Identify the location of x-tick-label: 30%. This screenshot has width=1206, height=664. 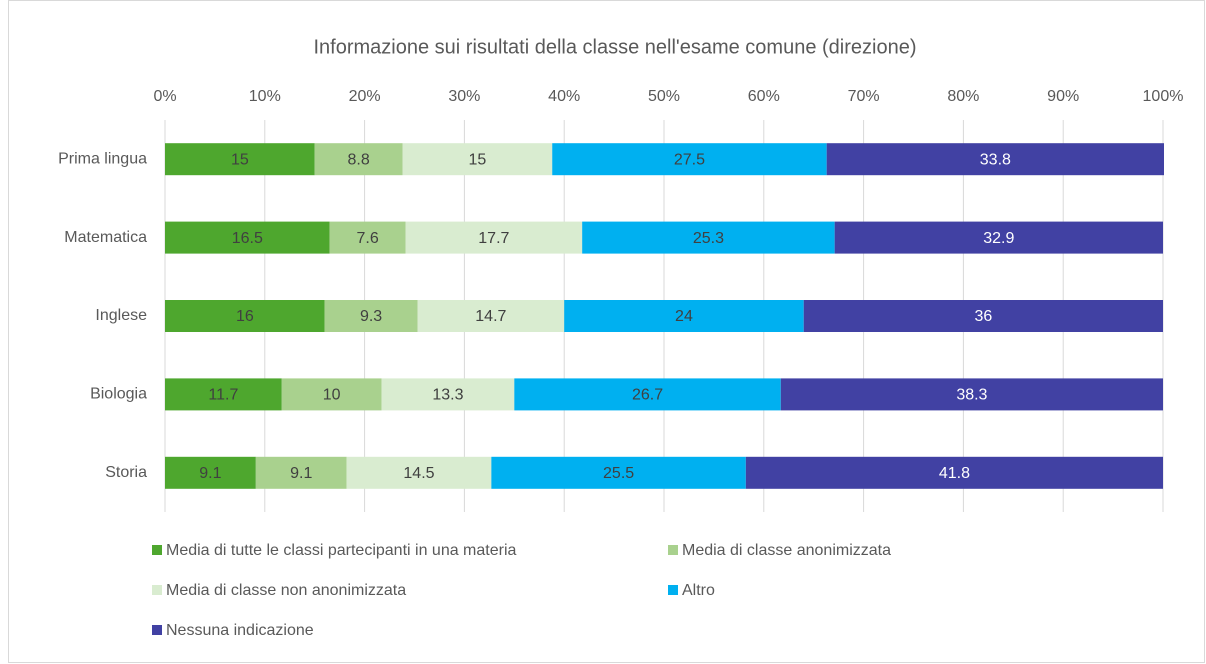
(464, 96).